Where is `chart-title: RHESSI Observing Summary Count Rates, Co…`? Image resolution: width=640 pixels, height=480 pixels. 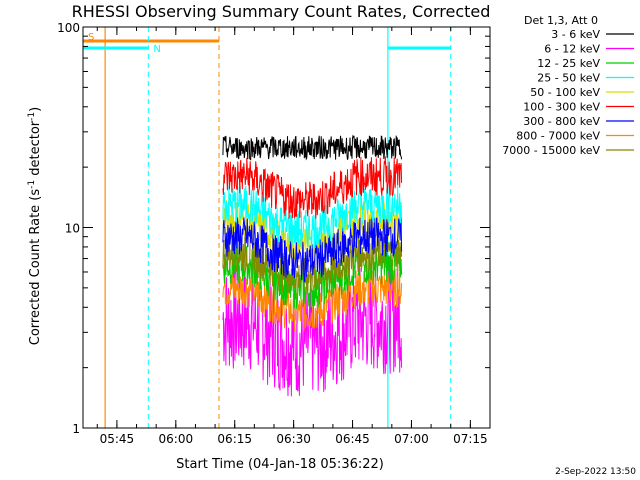
chart-title: RHESSI Observing Summary Count Rates, Co… is located at coordinates (281, 11).